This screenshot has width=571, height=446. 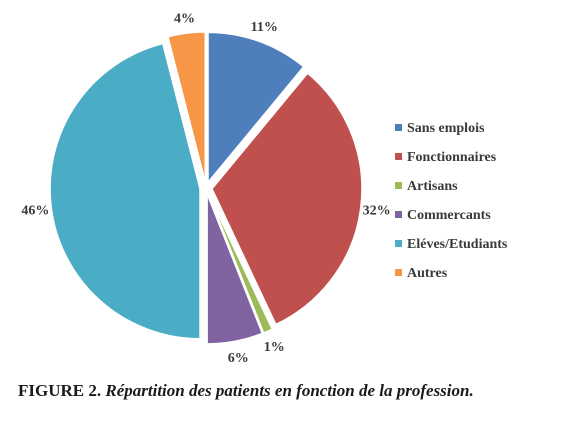 What do you see at coordinates (398, 127) in the screenshot?
I see `legend-swatch-sans-emplois` at bounding box center [398, 127].